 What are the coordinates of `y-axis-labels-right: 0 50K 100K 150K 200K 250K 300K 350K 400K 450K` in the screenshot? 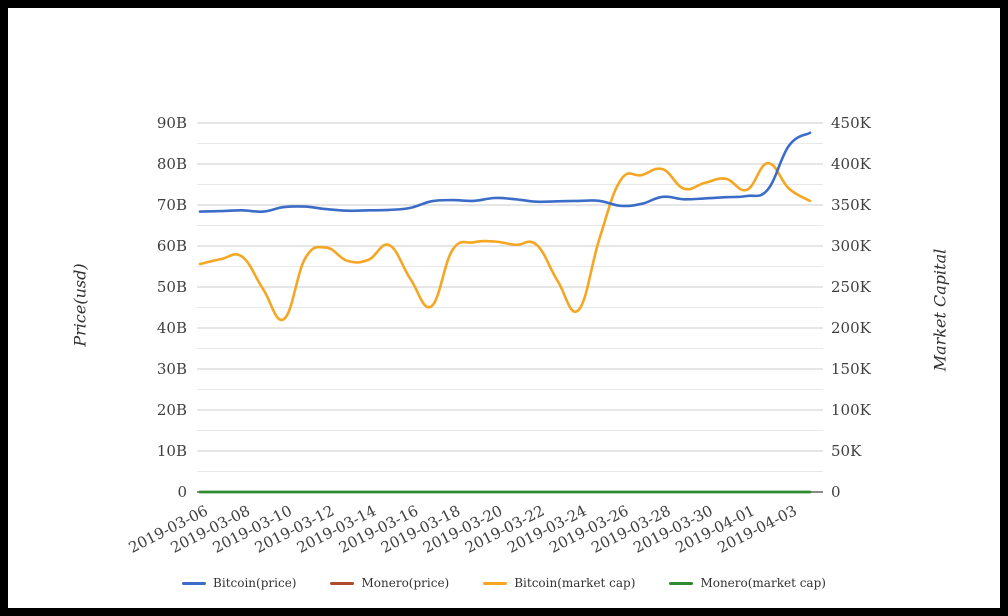 It's located at (851, 307).